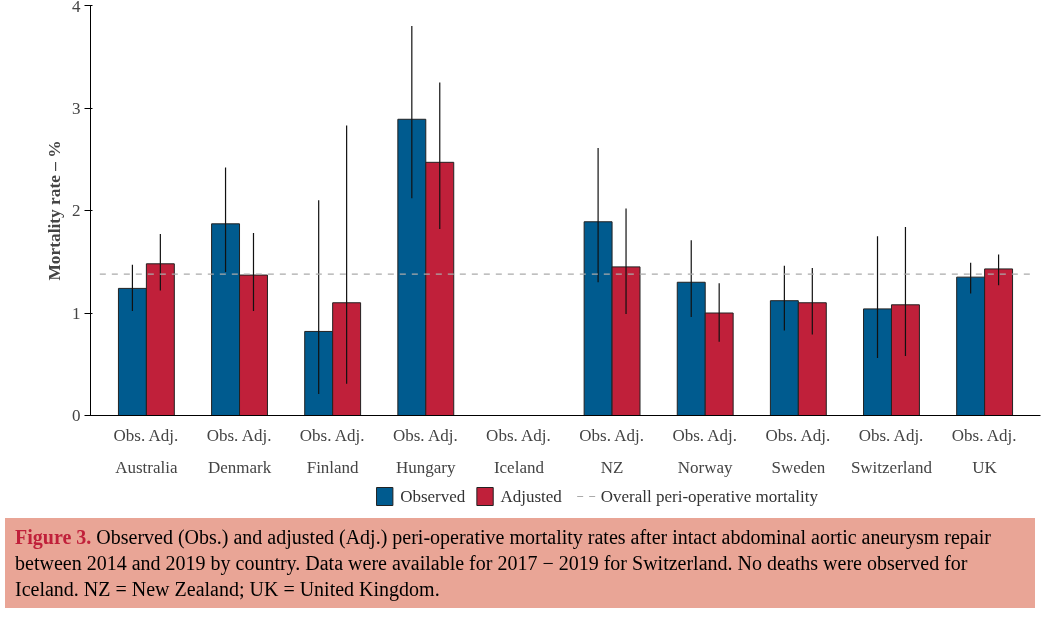 This screenshot has width=1057, height=644. Describe the element at coordinates (76, 8) in the screenshot. I see `y-tick-label: 4` at that location.